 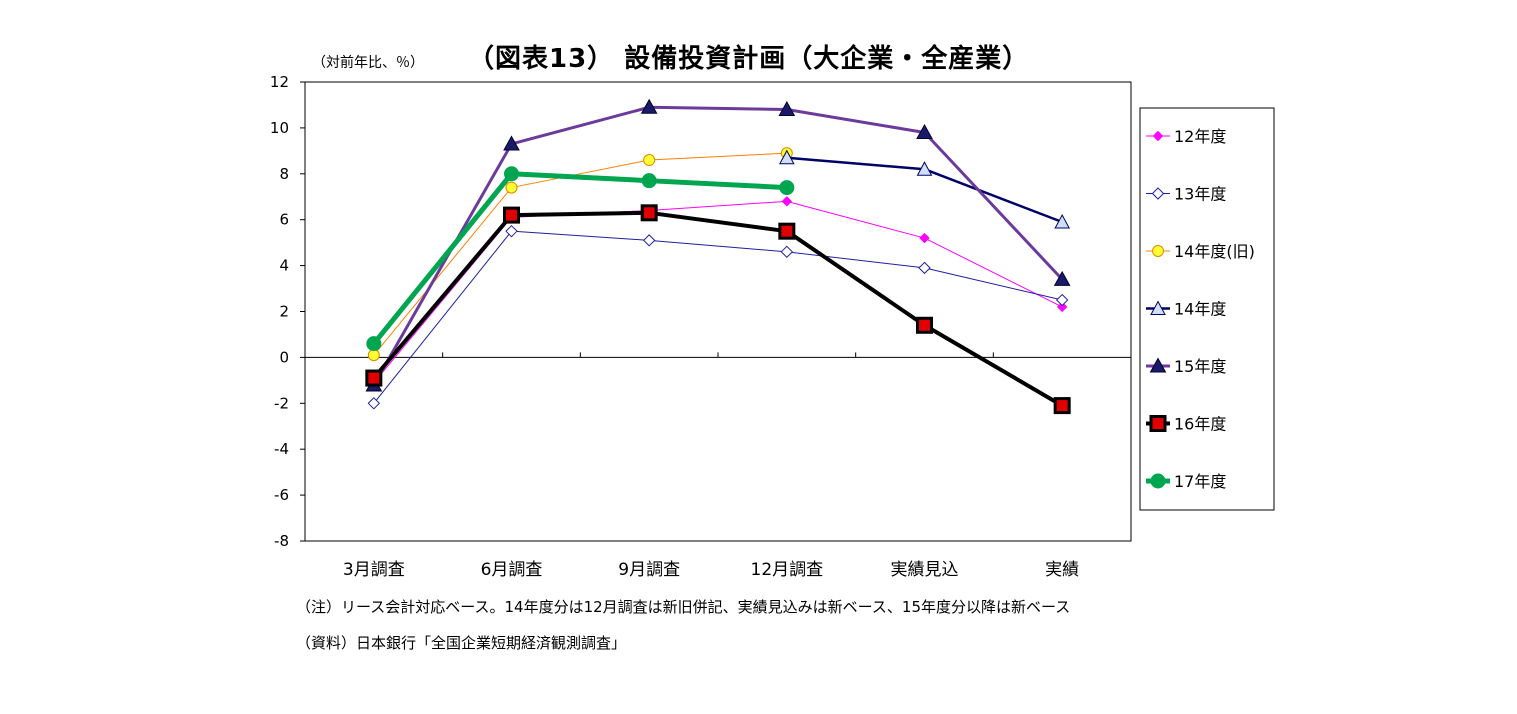 What do you see at coordinates (284, 174) in the screenshot?
I see `y-tick-label: 8` at bounding box center [284, 174].